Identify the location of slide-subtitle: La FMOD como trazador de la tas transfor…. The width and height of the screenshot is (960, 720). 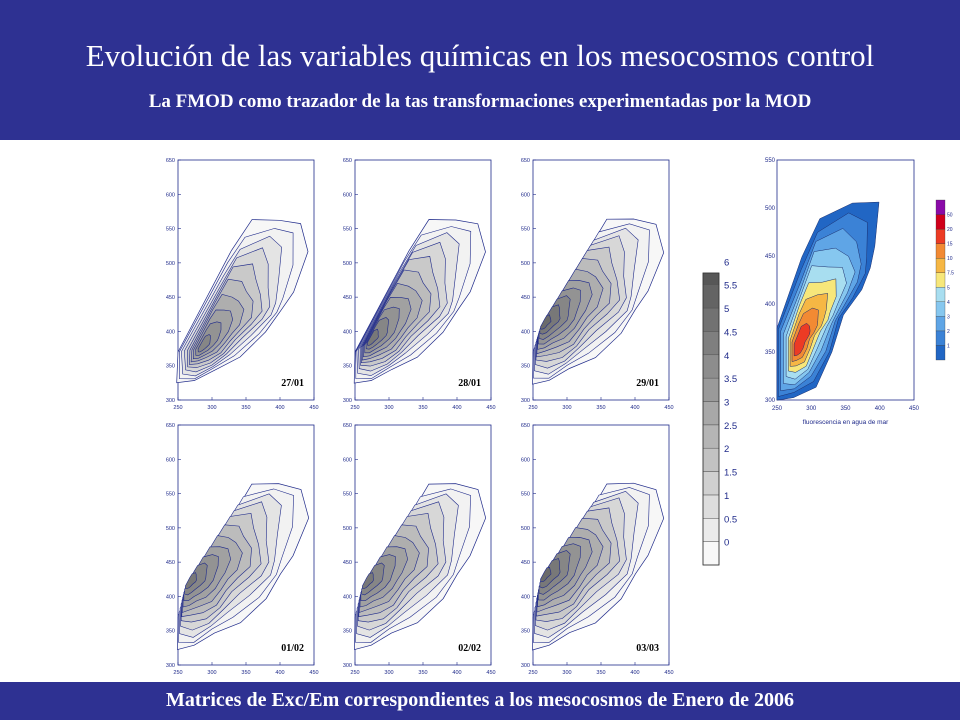
(480, 101).